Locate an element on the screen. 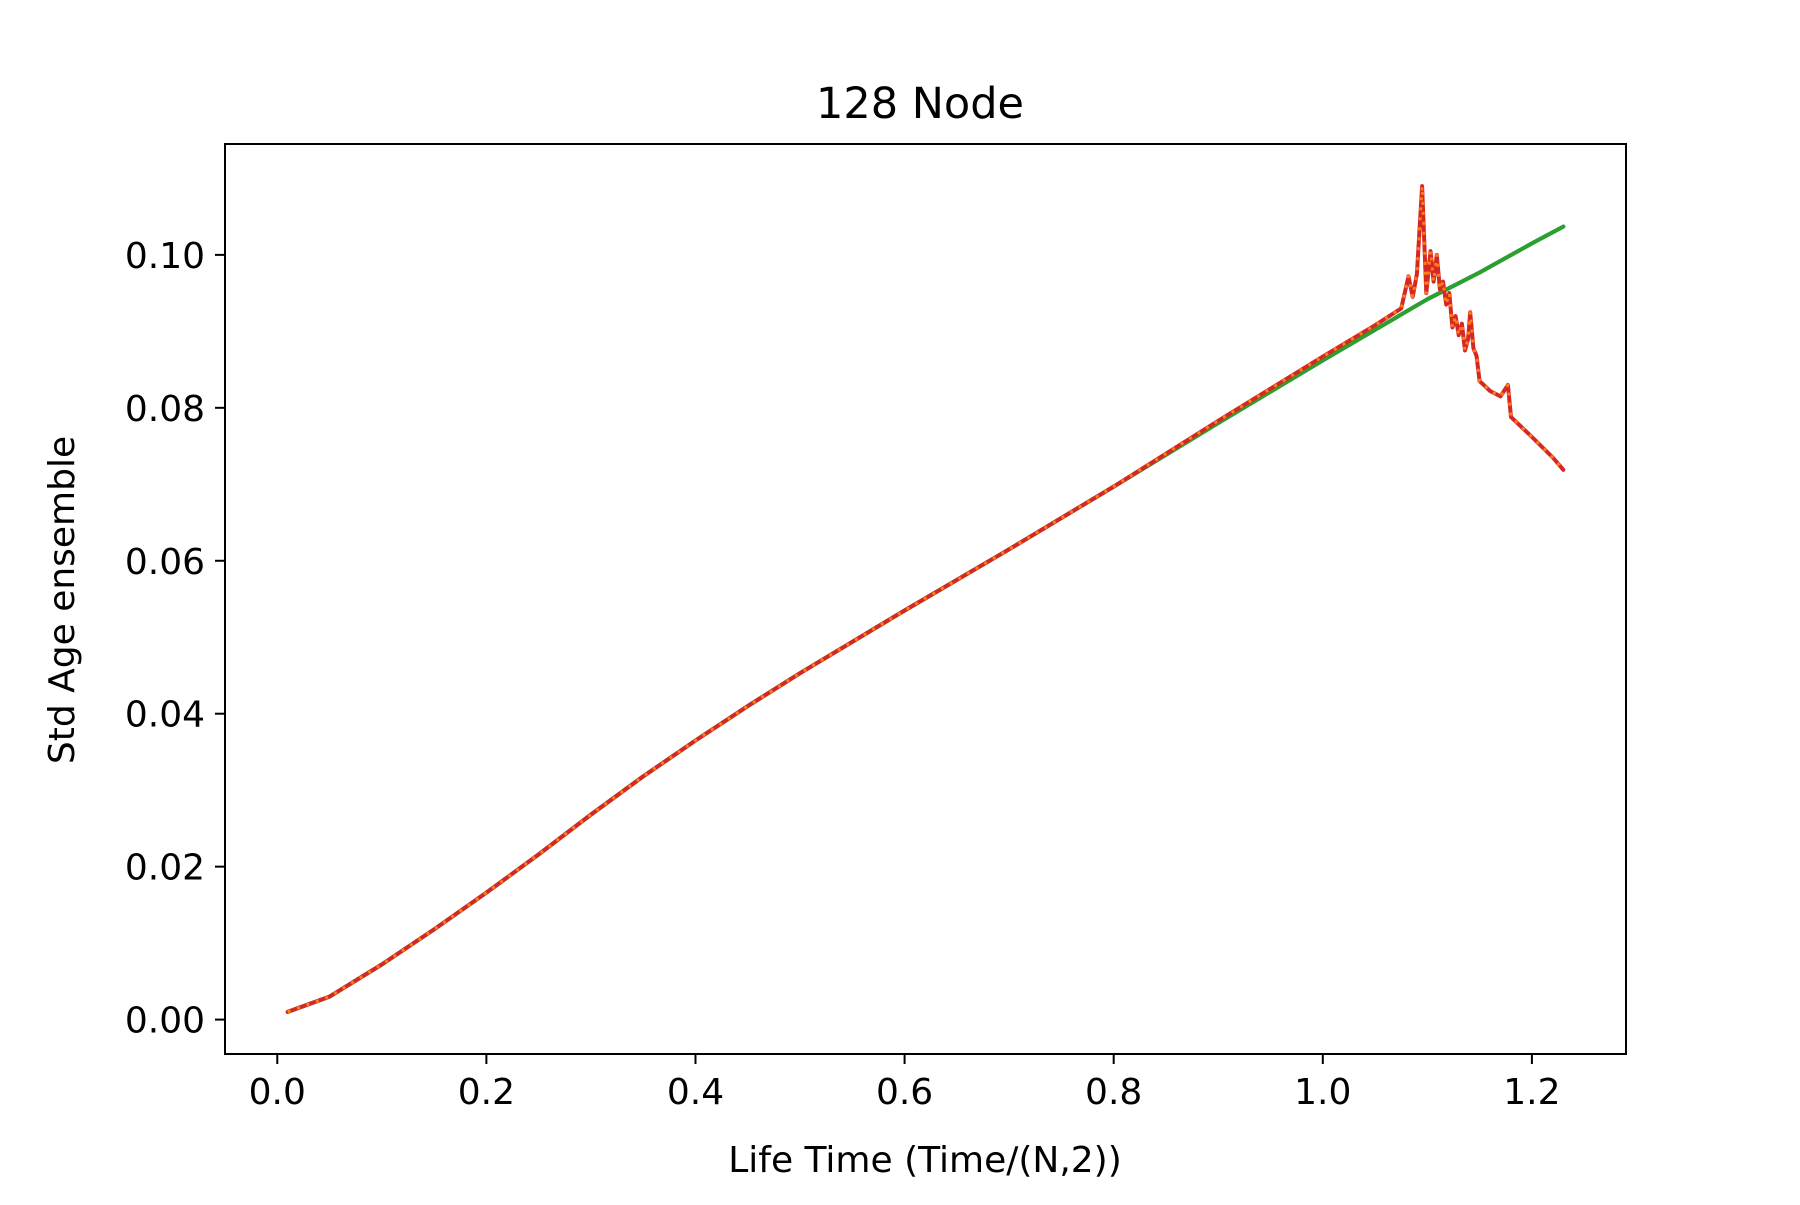 This screenshot has width=1800, height=1205. y-axis: 0.00 0.02 0.04 0.06 0.08 0.10 is located at coordinates (175, 639).